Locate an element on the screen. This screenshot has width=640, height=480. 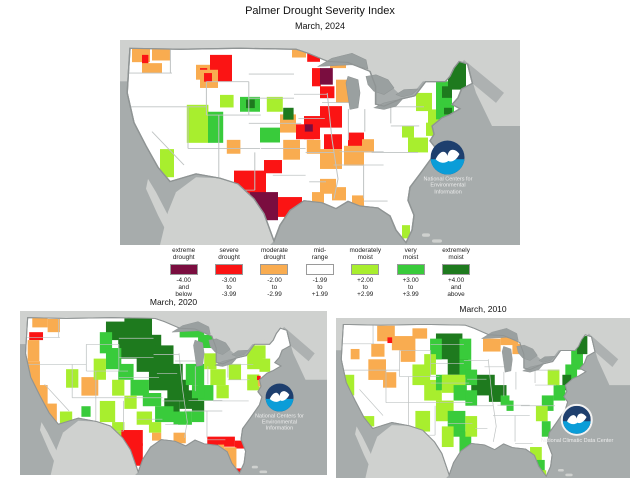
legend-label: extremely moist is located at coordinates (456, 254).